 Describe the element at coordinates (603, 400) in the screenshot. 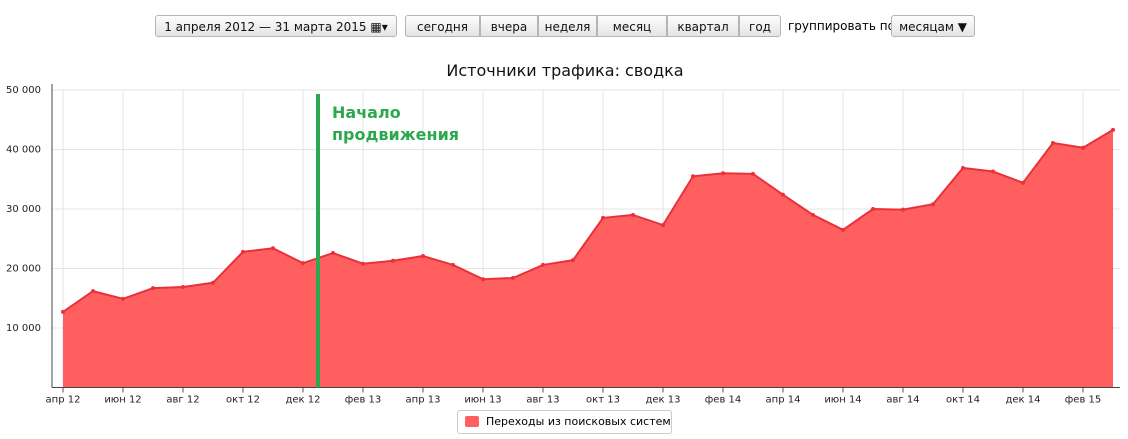

I see `x-tick-label: окт 13` at that location.